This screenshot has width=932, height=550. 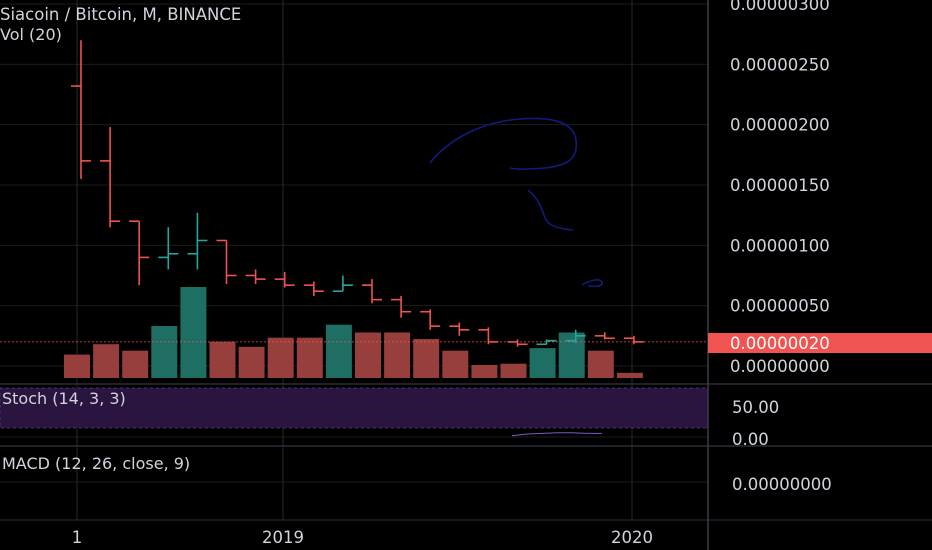 What do you see at coordinates (782, 484) in the screenshot?
I see `macd-axis-label: 0.00000000` at bounding box center [782, 484].